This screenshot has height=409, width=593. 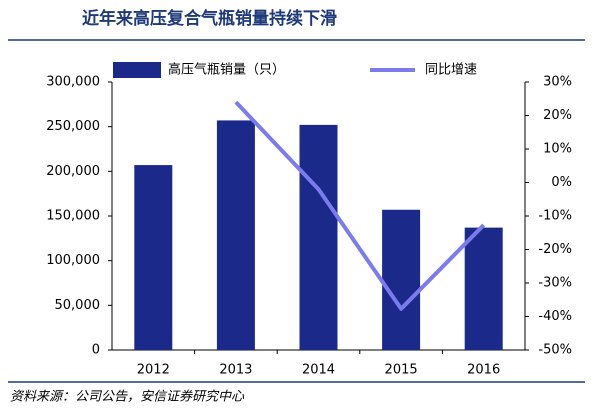 What do you see at coordinates (561, 182) in the screenshot?
I see `y2-tick-label: 0%` at bounding box center [561, 182].